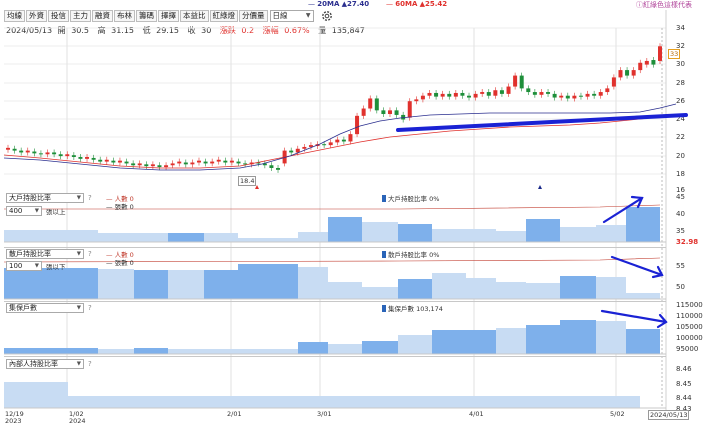  I want to click on panel2-axis-label: 55, so click(680, 266).